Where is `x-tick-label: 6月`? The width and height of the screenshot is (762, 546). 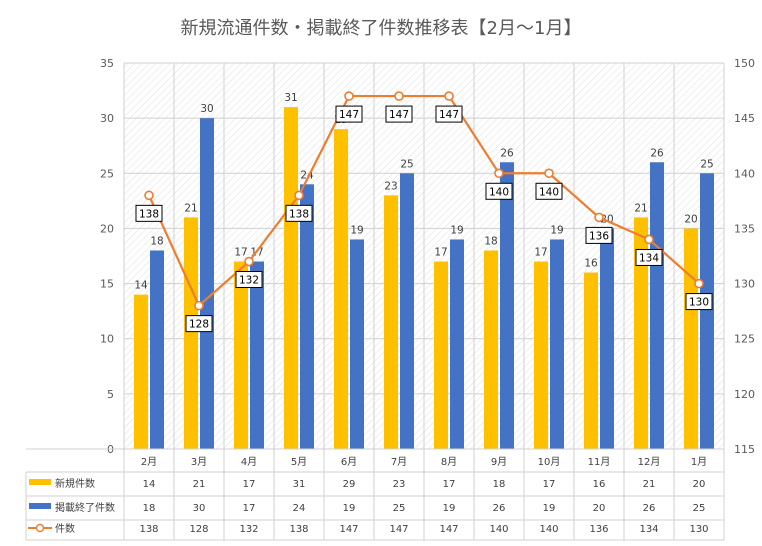 x-tick-label: 6月 is located at coordinates (349, 462).